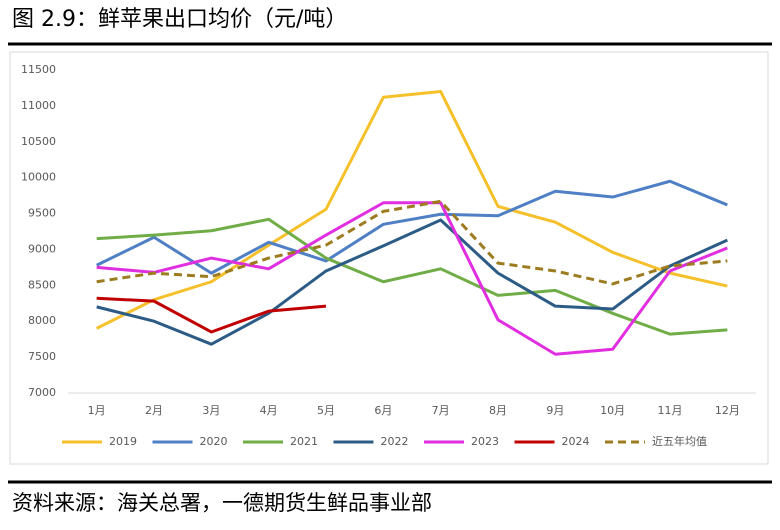 Image resolution: width=780 pixels, height=530 pixels. What do you see at coordinates (179, 19) in the screenshot?
I see `page-title: 图 2.9：鲜苹果出口均价（元/吨）` at bounding box center [179, 19].